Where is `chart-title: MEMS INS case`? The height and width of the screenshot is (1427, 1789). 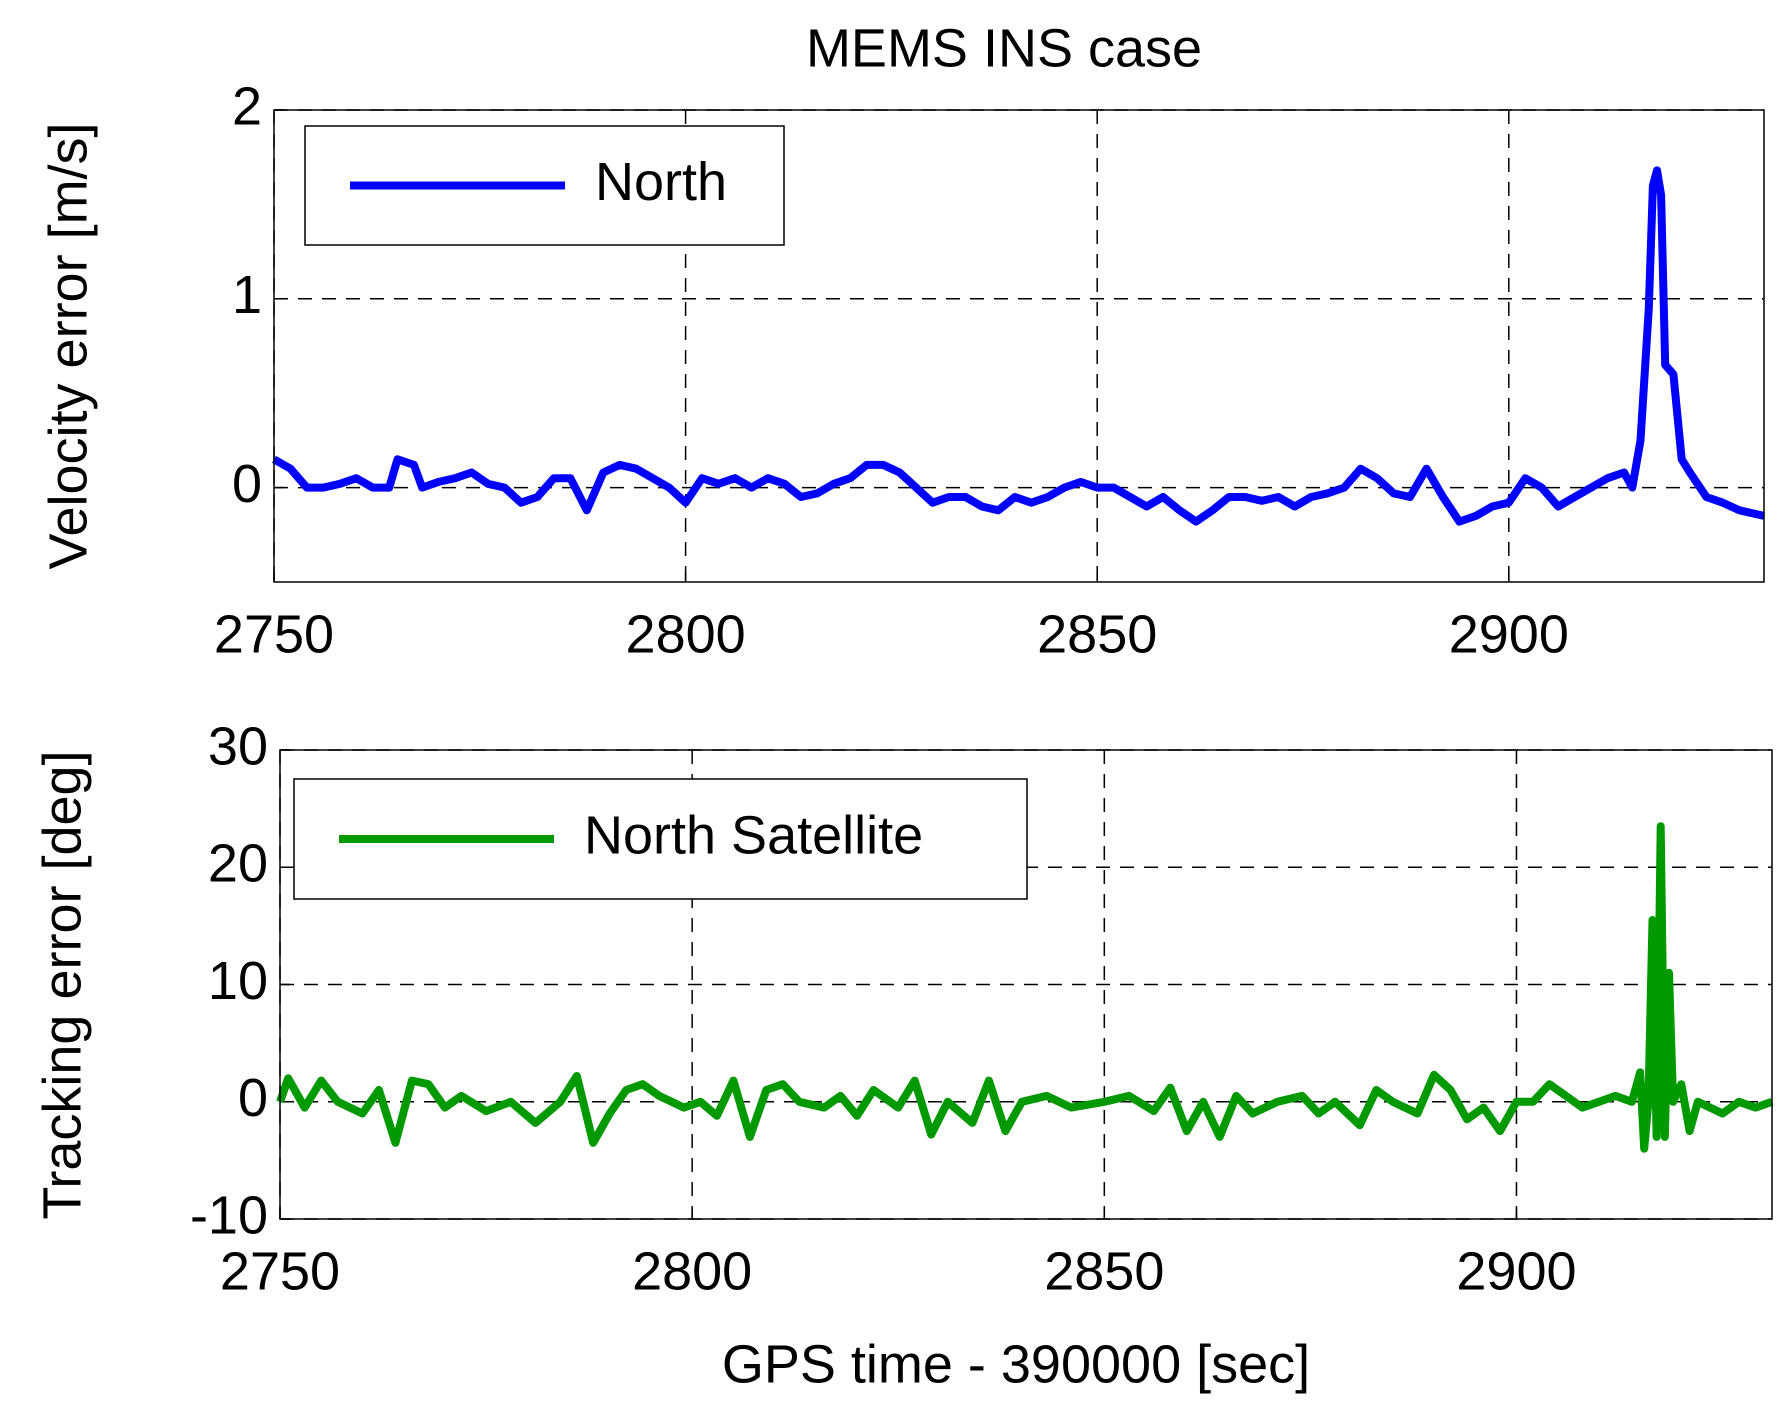
chart-title: MEMS INS case is located at coordinates (1004, 48).